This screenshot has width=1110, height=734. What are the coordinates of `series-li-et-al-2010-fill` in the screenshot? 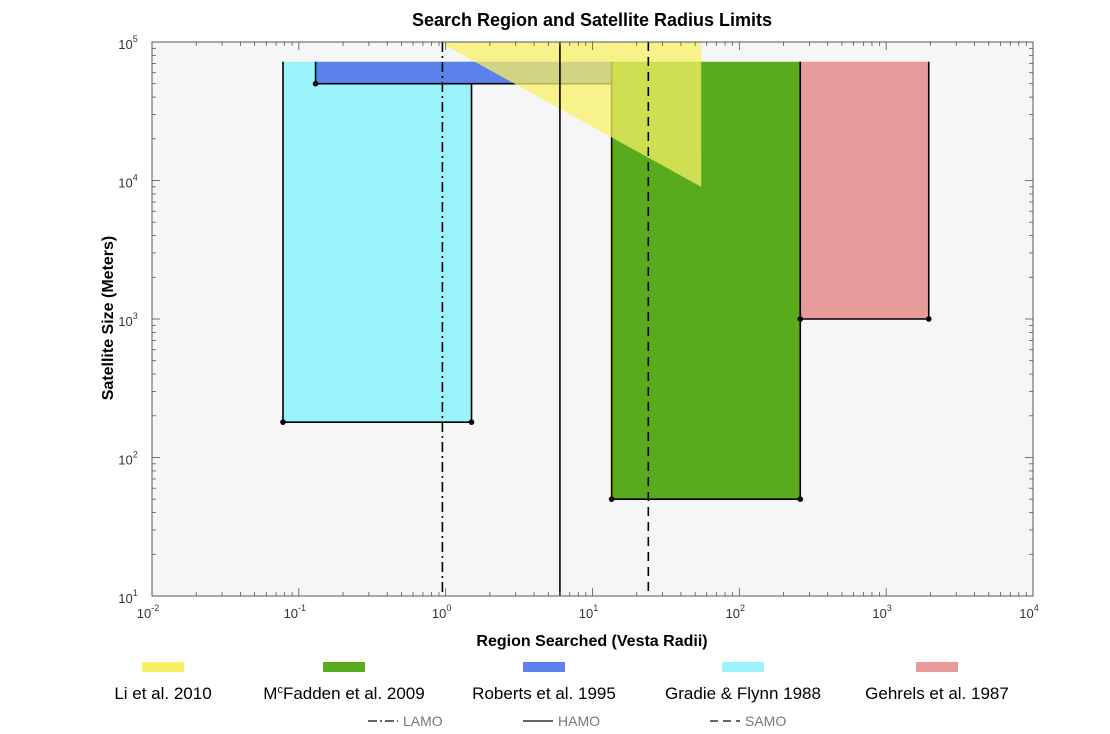 It's located at (570, 114).